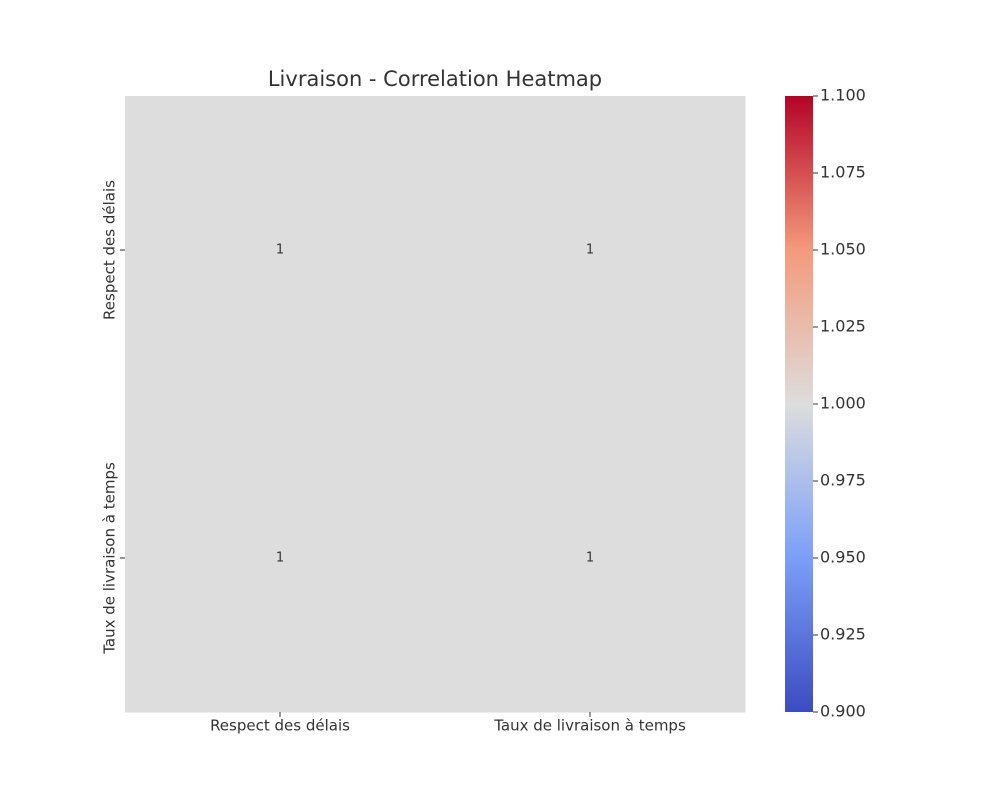 Image resolution: width=1000 pixels, height=800 pixels. What do you see at coordinates (589, 726) in the screenshot?
I see `x-tick-label: Taux de livraison à temps` at bounding box center [589, 726].